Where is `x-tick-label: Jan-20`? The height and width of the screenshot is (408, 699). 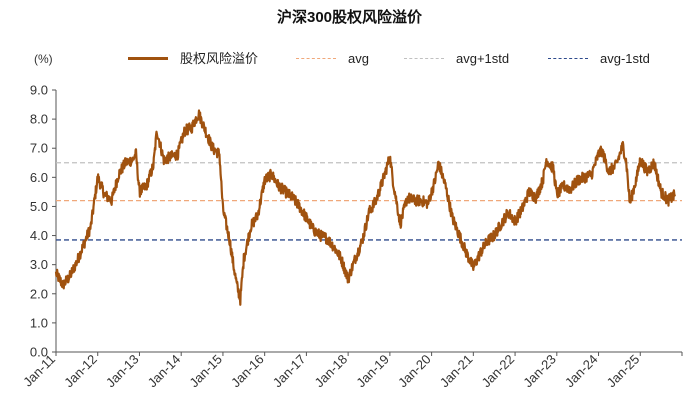 x-tick-label: Jan-20 is located at coordinates (414, 371).